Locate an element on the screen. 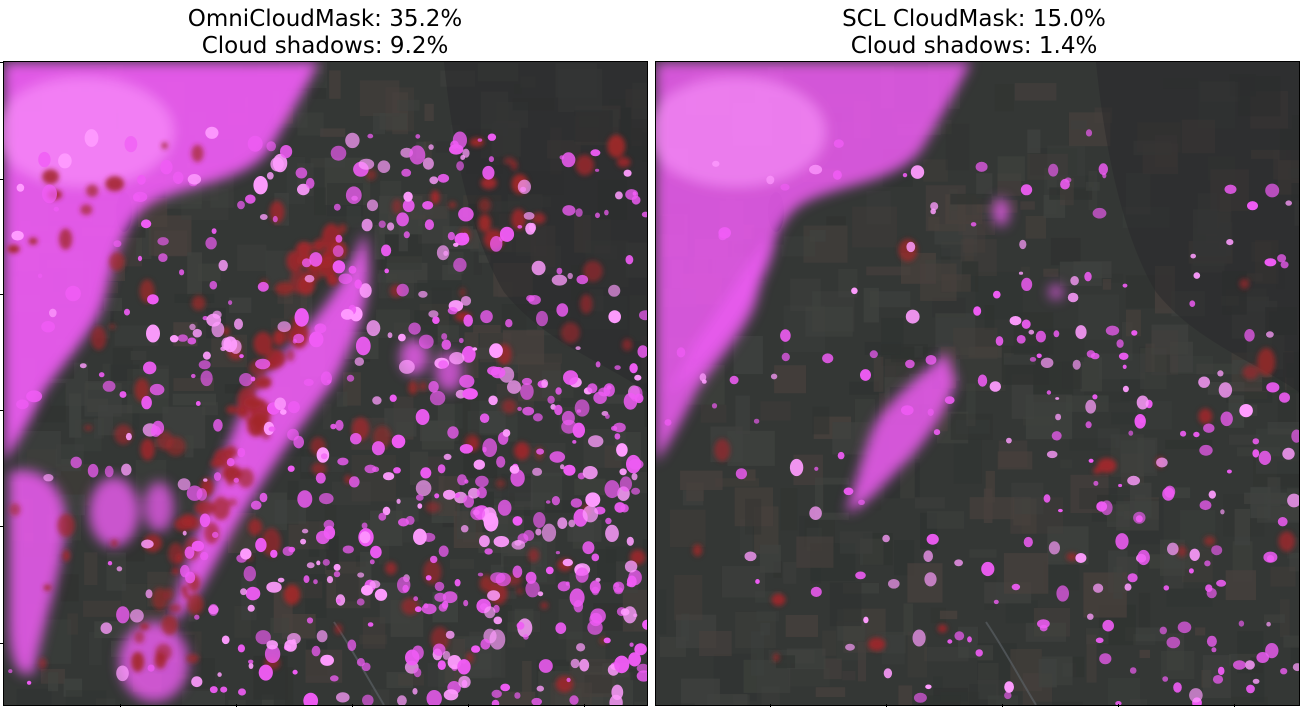 This screenshot has height=707, width=1300. scl-cloudmask-title: SCL CloudMask: 15.0% Cloud shadows: 1.4% is located at coordinates (974, 33).